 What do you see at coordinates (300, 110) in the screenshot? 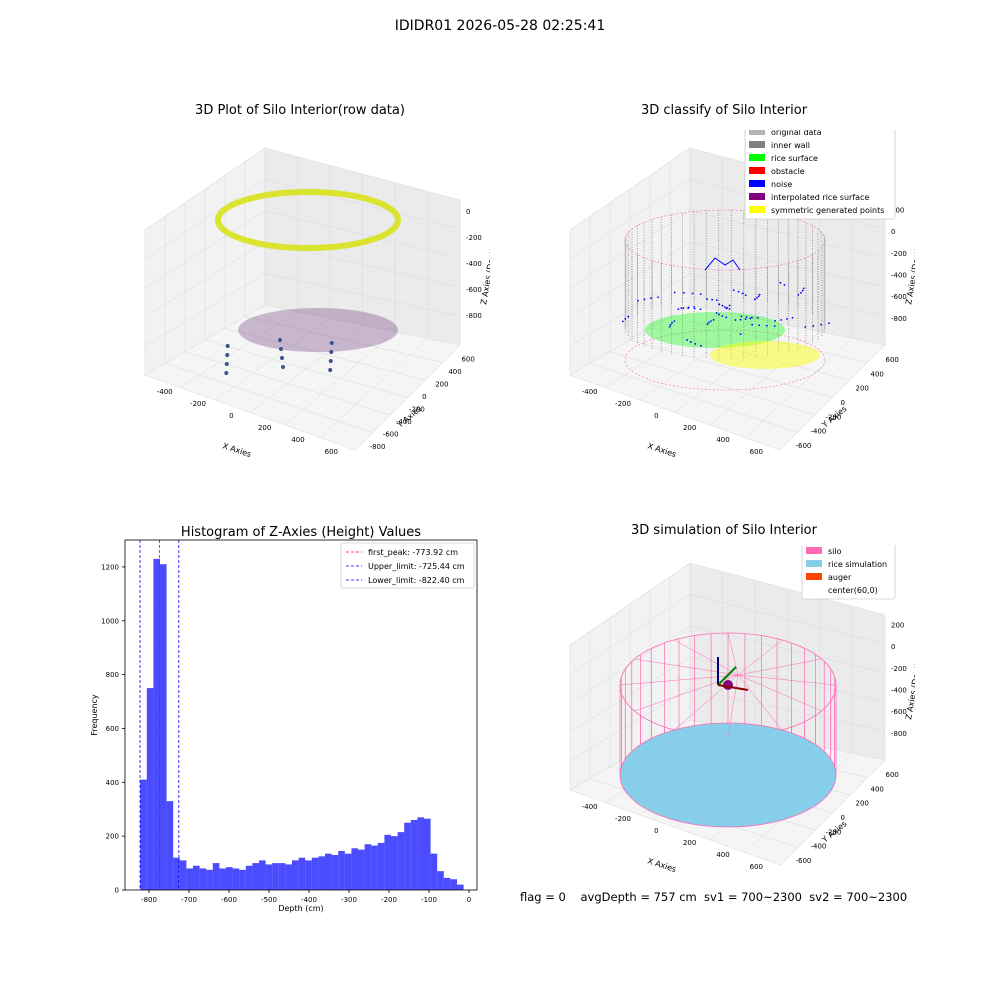
I see `raw-plot-title: 3D Plot of Silo Interior(row data)` at bounding box center [300, 110].